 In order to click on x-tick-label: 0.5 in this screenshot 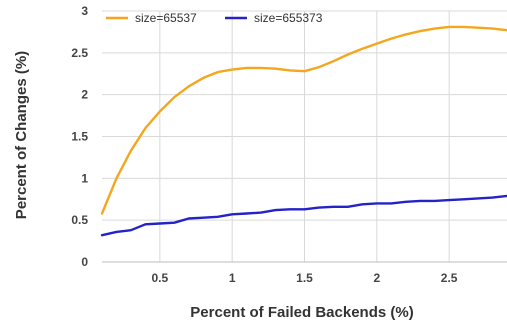, I will do `click(160, 278)`.